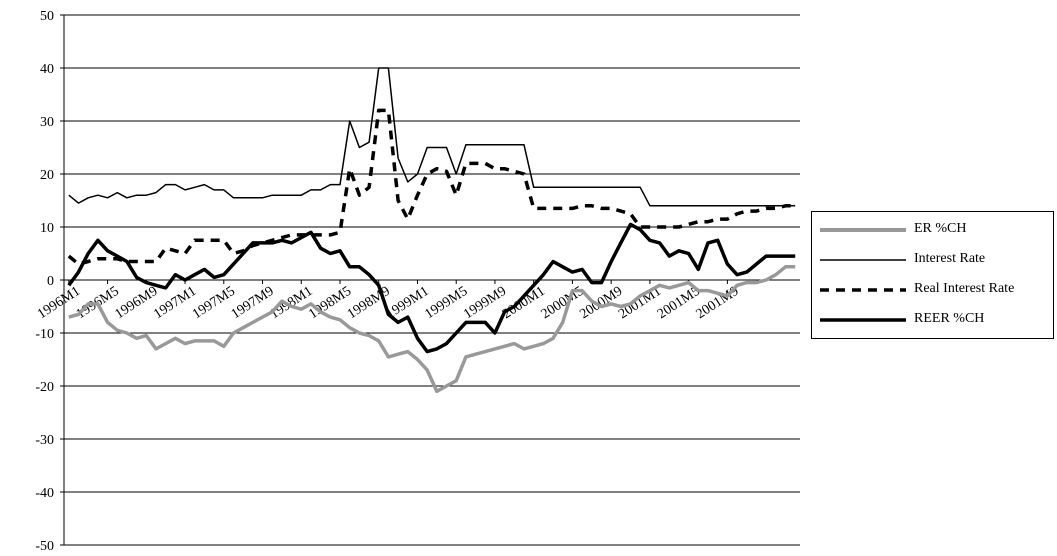  I want to click on x-tick-label: 2000M1, so click(524, 303).